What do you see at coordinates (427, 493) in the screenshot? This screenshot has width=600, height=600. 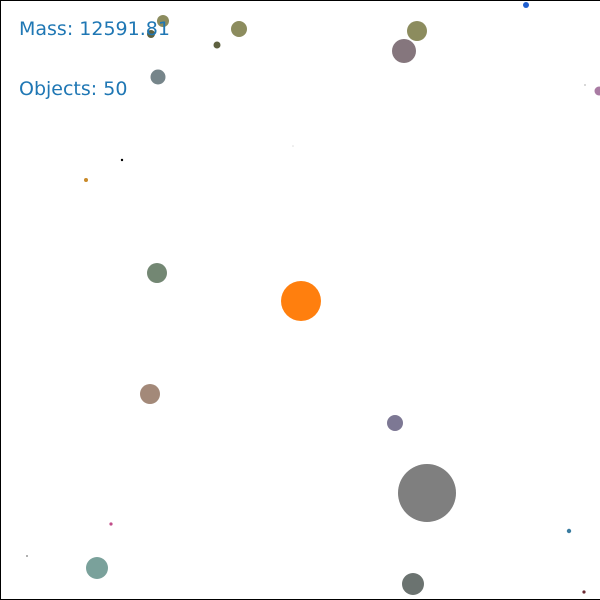 I see `giant-body` at bounding box center [427, 493].